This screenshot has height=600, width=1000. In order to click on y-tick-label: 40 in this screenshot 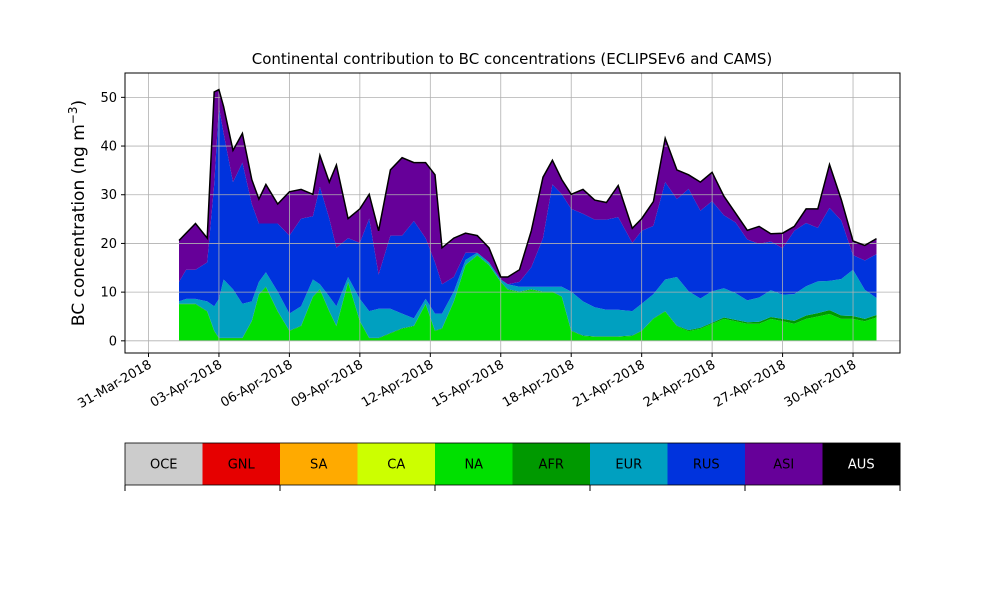, I will do `click(108, 147)`.